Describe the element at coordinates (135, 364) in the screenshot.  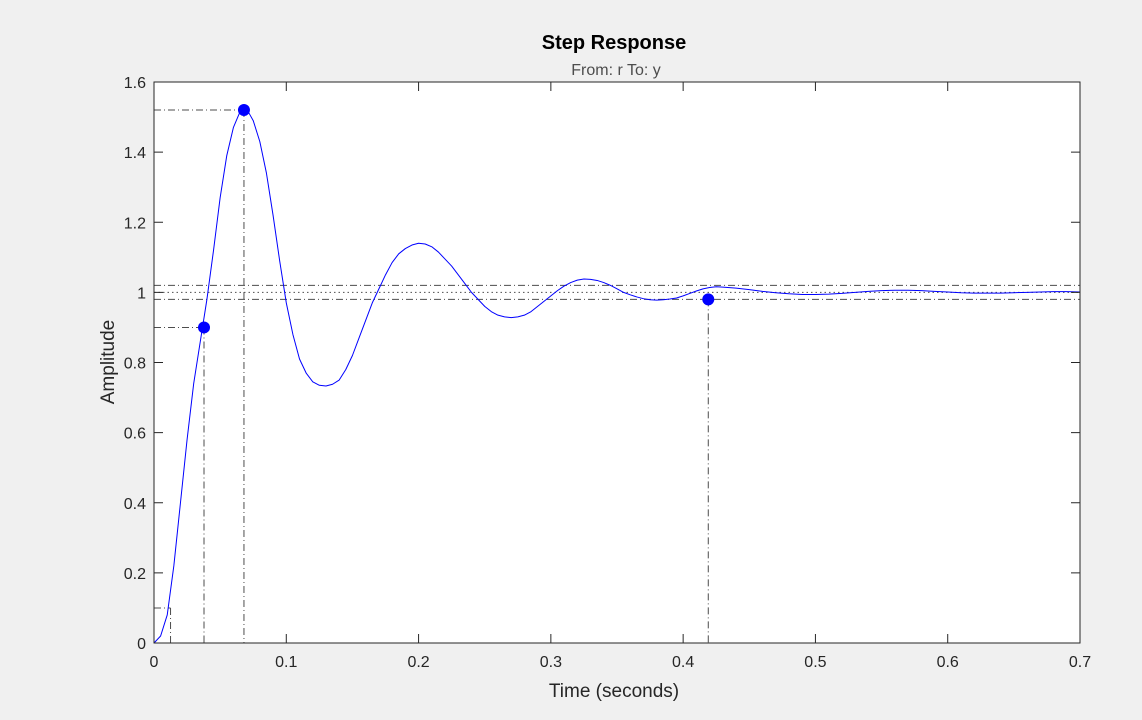
I see `y-tick-label: 0.8` at that location.